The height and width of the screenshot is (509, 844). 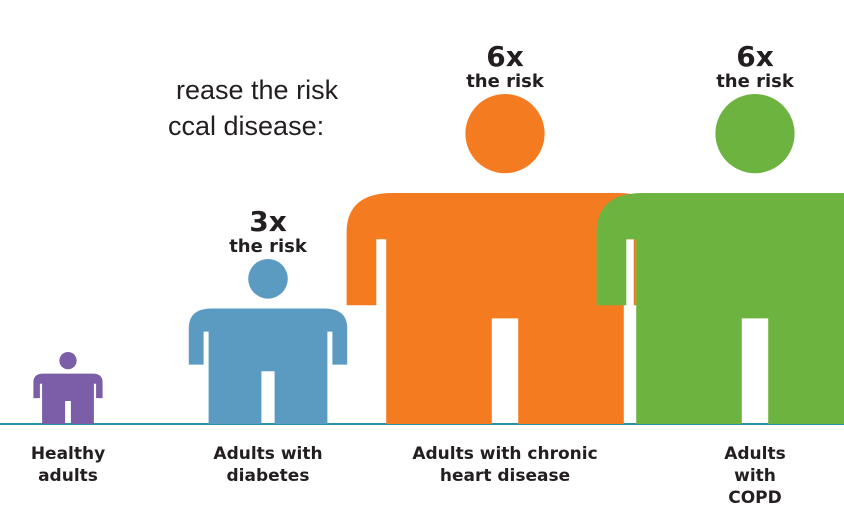 What do you see at coordinates (505, 465) in the screenshot?
I see `category-label: Adults with chronic heart disease` at bounding box center [505, 465].